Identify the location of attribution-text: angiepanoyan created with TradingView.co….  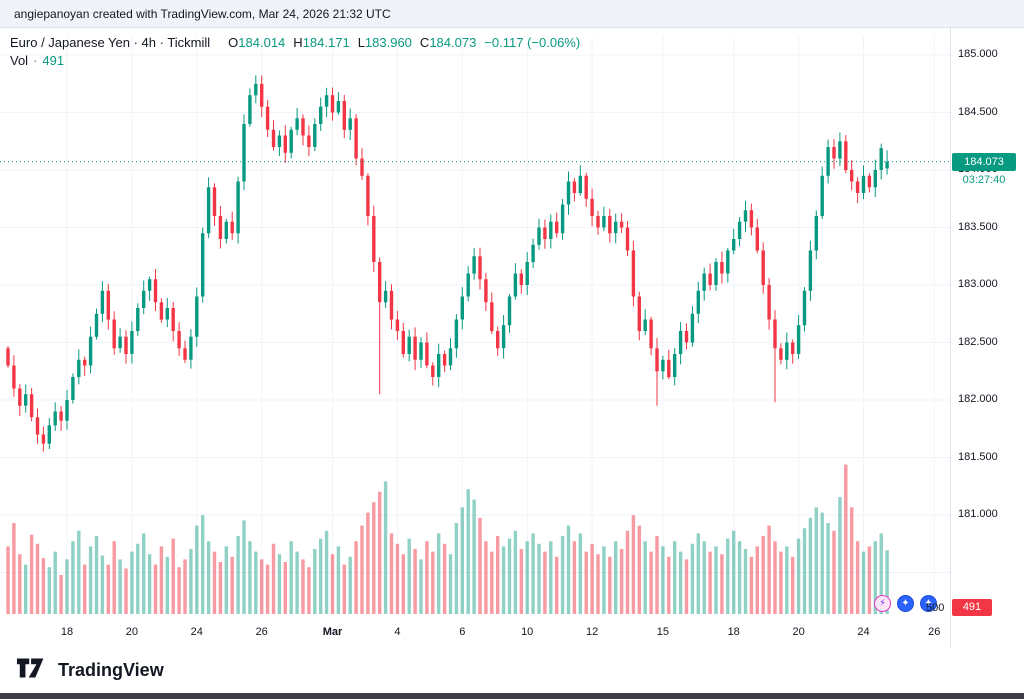
(202, 13).